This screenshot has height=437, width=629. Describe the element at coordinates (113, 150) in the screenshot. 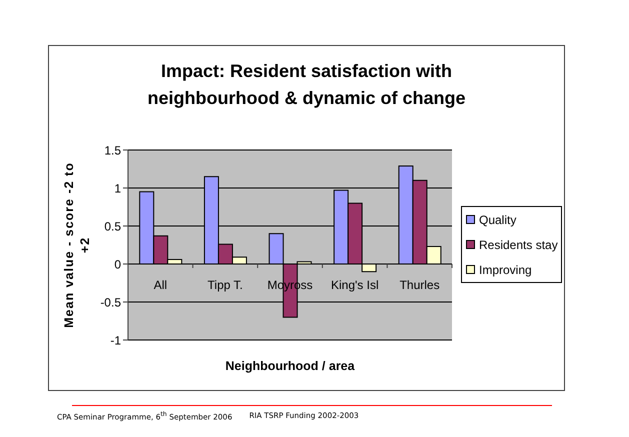

I see `y-tick-label: 1.5` at that location.